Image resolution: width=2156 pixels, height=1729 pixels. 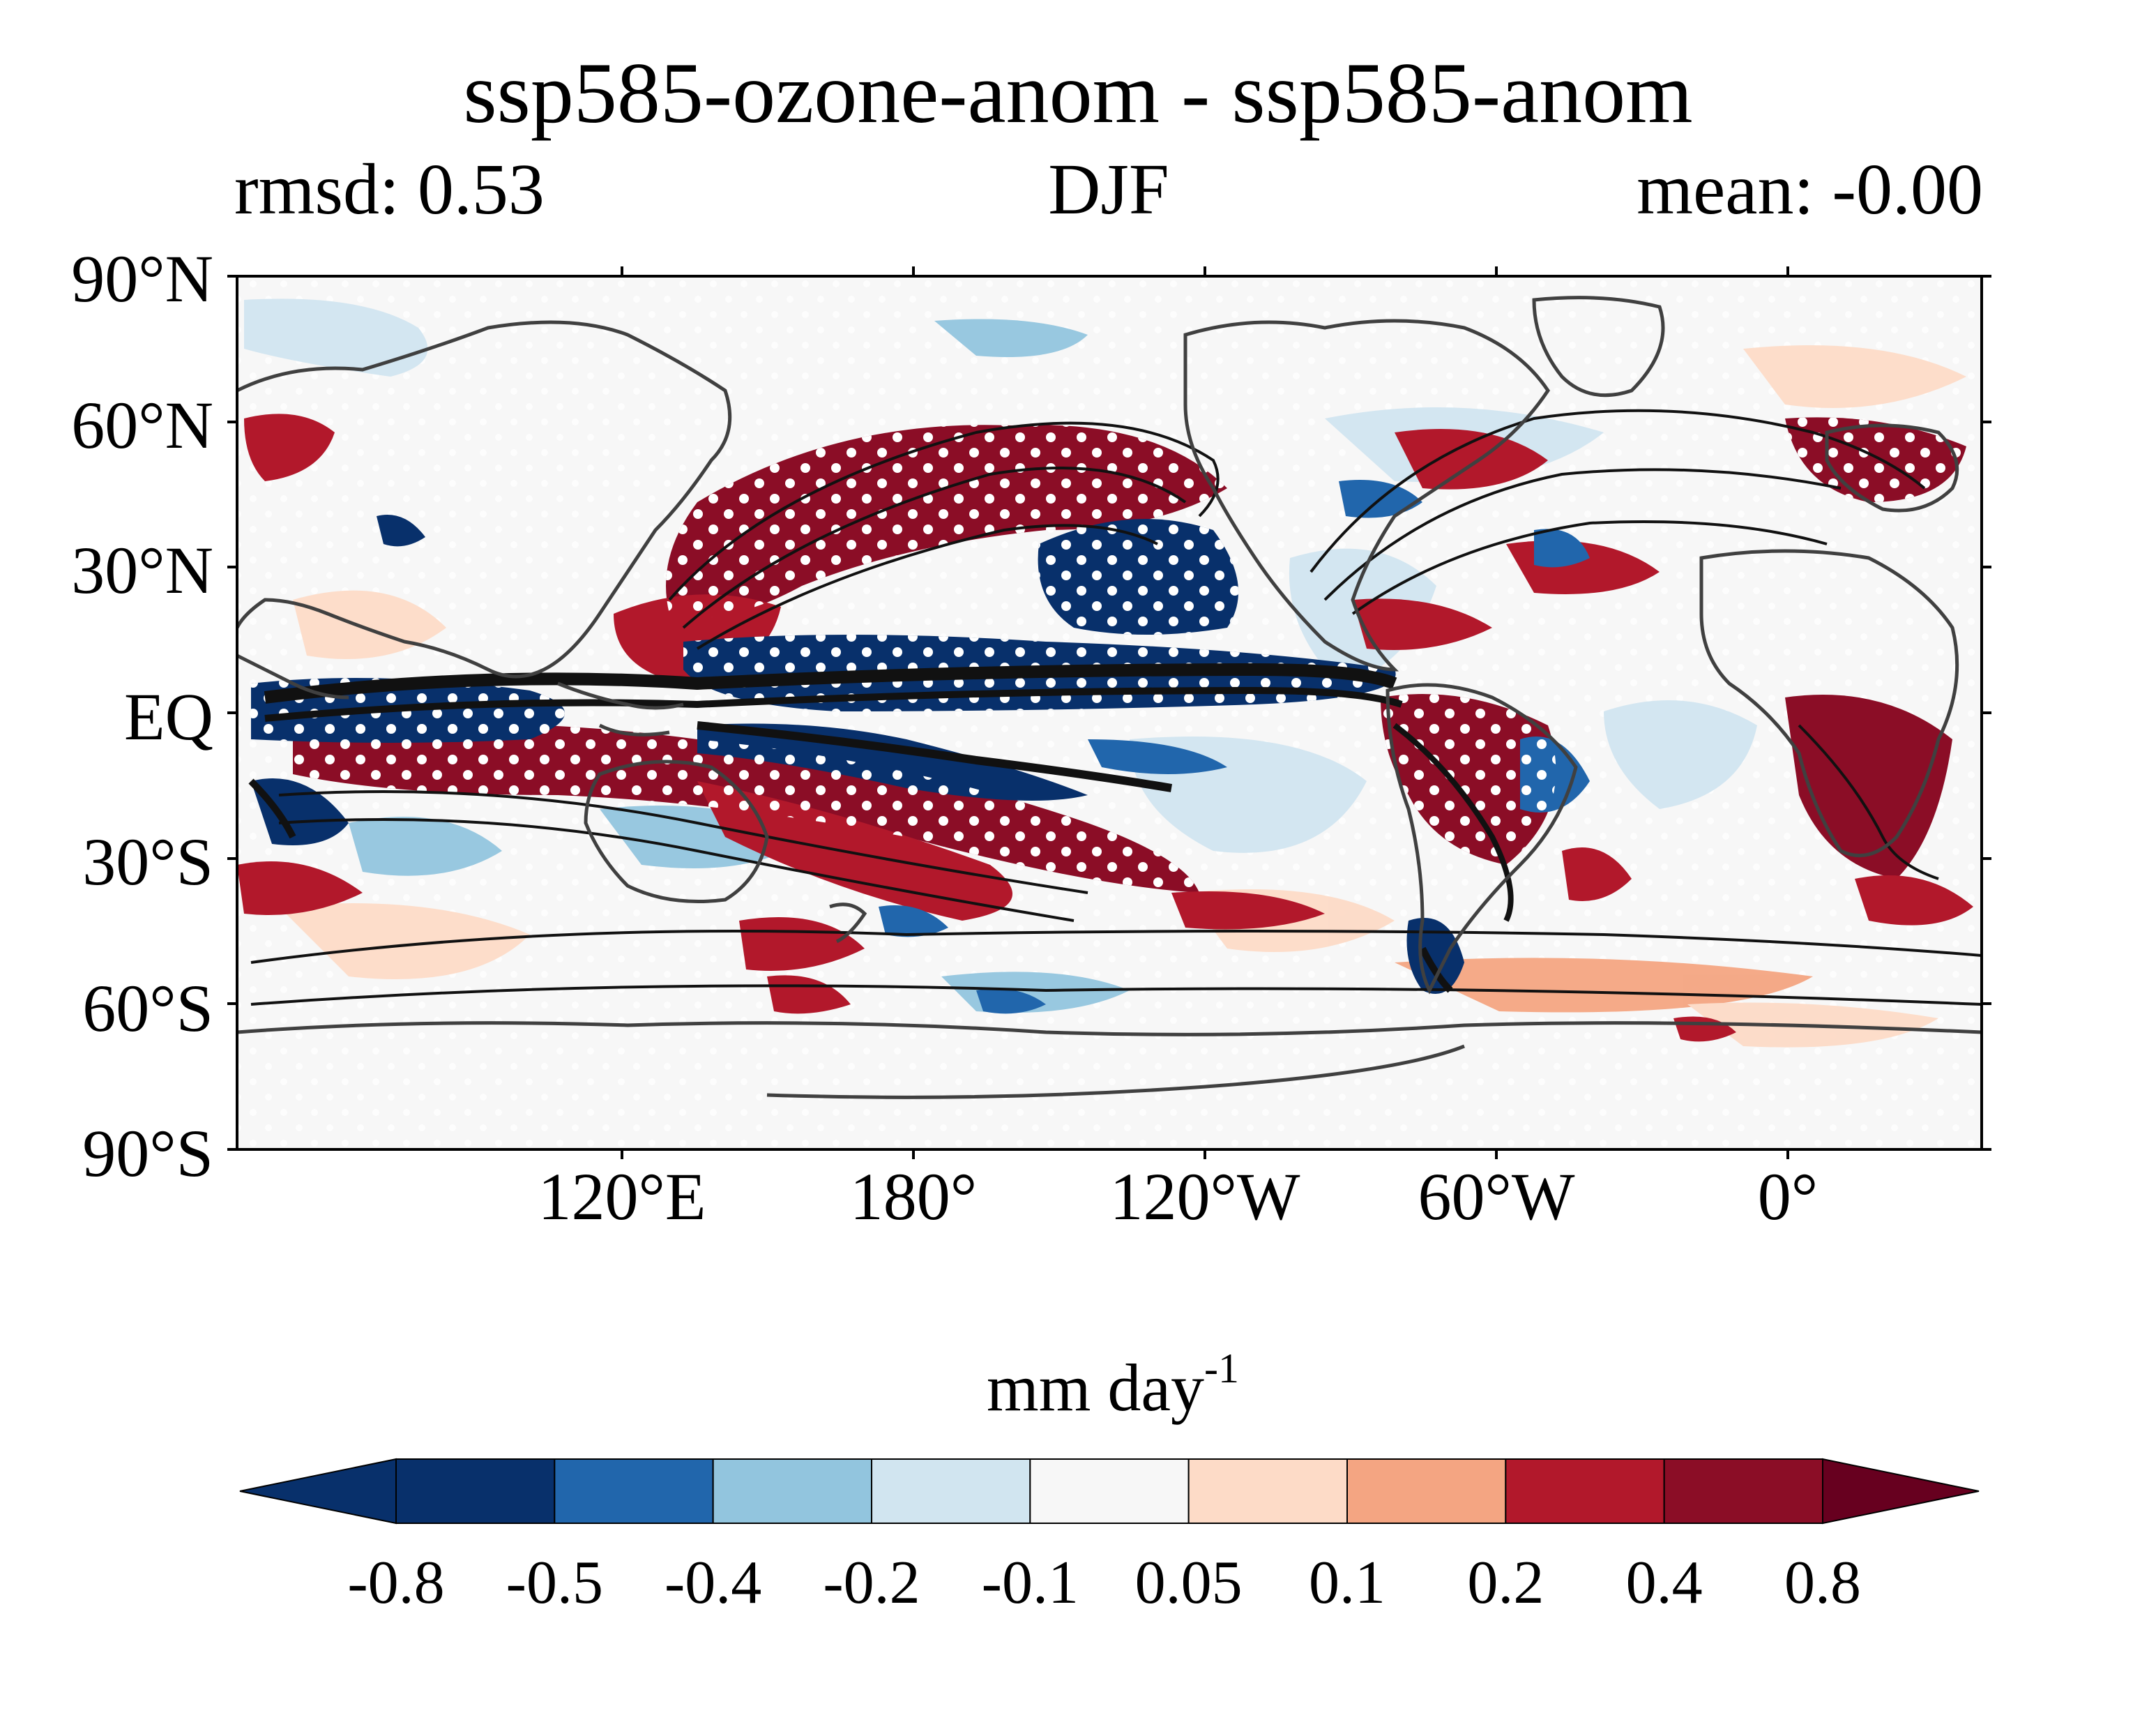 What do you see at coordinates (1505, 1583) in the screenshot?
I see `colorbar-tick-label: 0.2` at bounding box center [1505, 1583].